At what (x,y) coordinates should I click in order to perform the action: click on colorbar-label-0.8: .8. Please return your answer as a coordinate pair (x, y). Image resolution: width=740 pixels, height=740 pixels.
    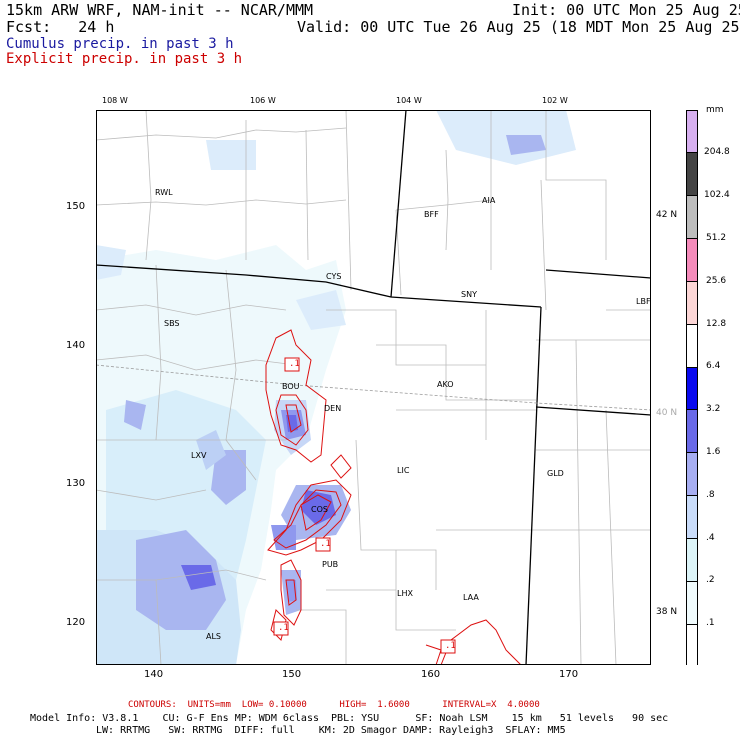
    Looking at the image, I should click on (710, 495).